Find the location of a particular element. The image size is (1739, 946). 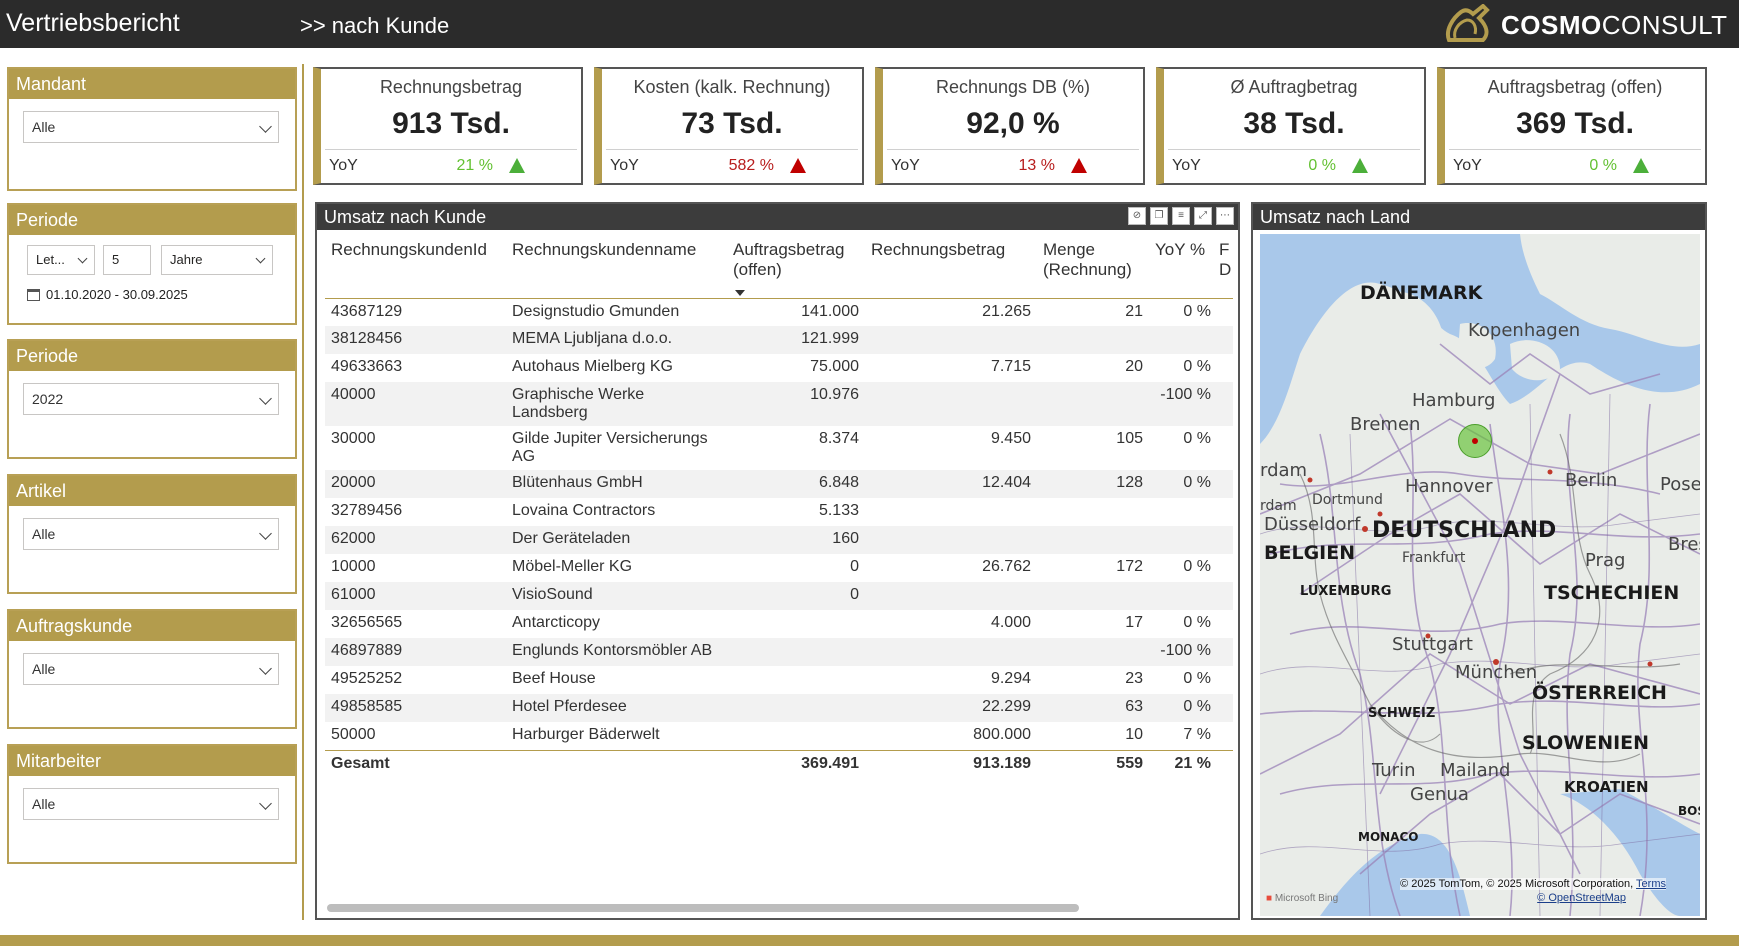

table-row: 50000 Harburger Bäderwelt 800.000 10 7 % is located at coordinates (779, 736).